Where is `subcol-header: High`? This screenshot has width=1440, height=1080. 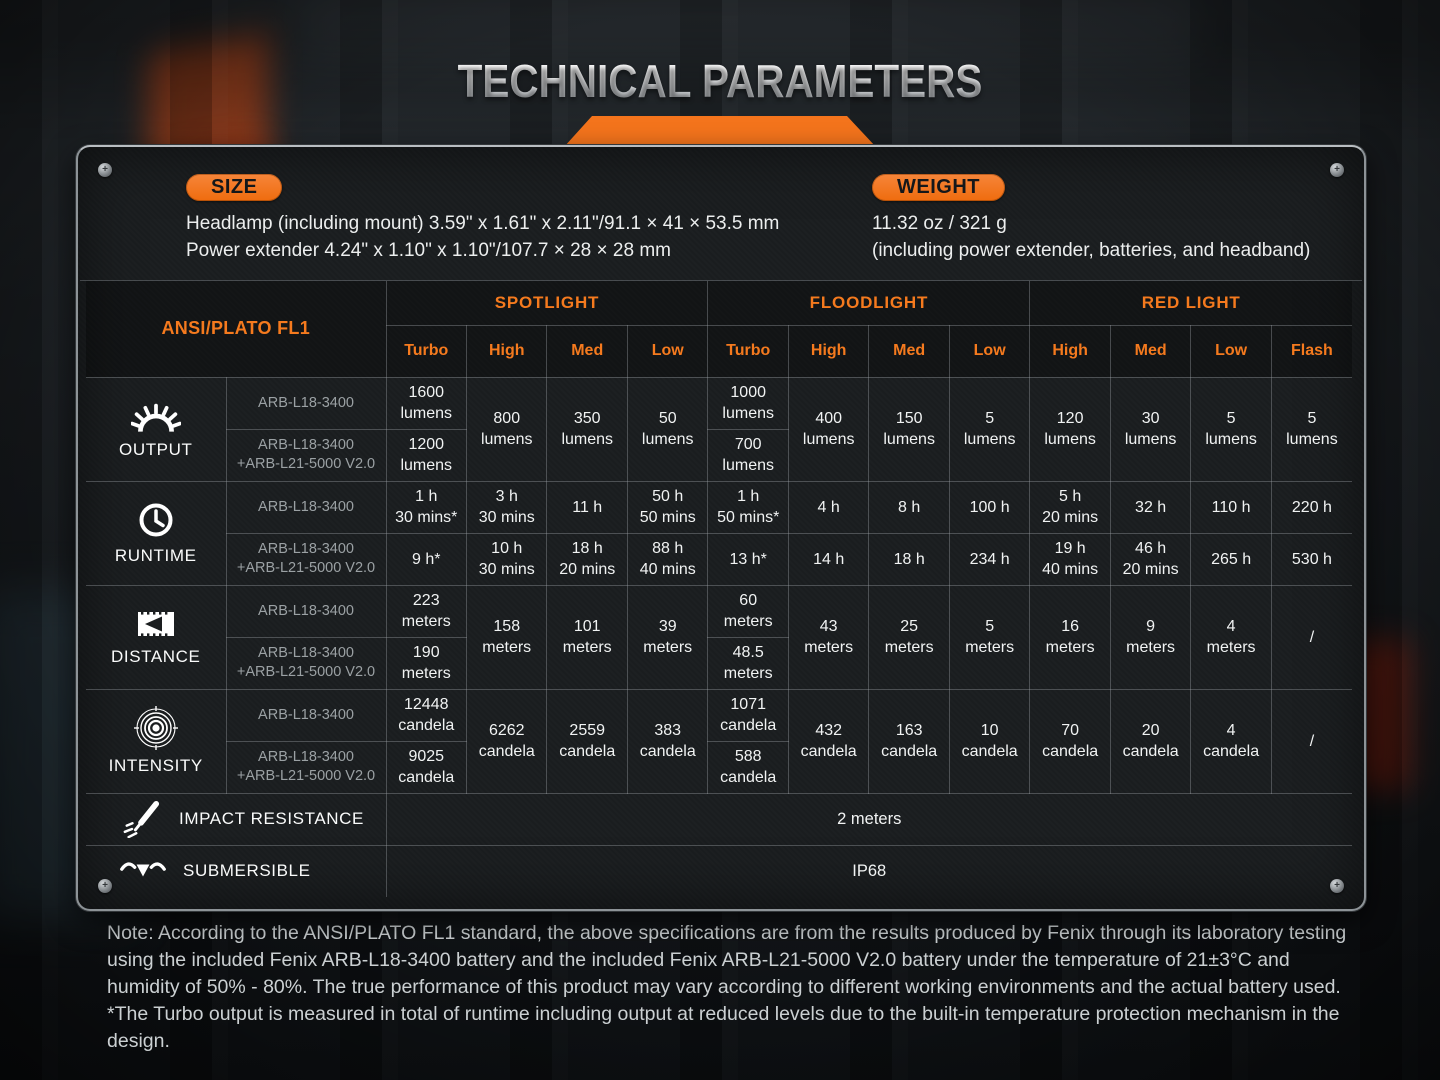
subcol-header: High is located at coordinates (506, 351).